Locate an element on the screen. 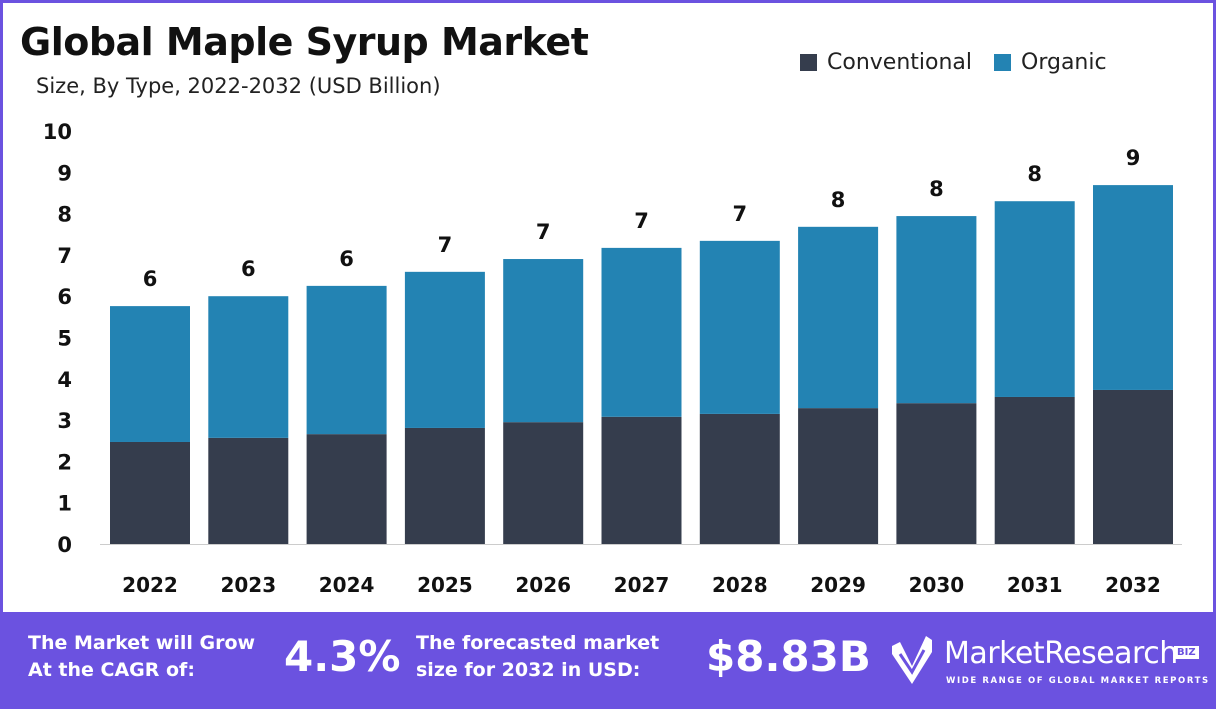 The width and height of the screenshot is (1216, 709). bar-organic-2026 is located at coordinates (543, 341).